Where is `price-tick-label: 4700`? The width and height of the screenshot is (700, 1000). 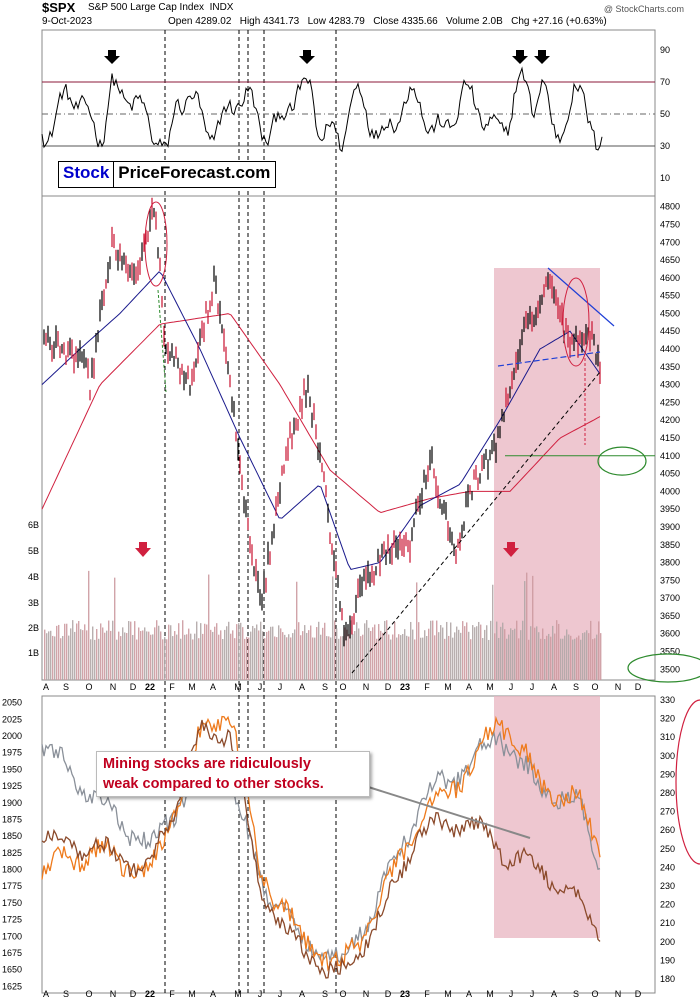
price-tick-label: 4700 is located at coordinates (670, 242).